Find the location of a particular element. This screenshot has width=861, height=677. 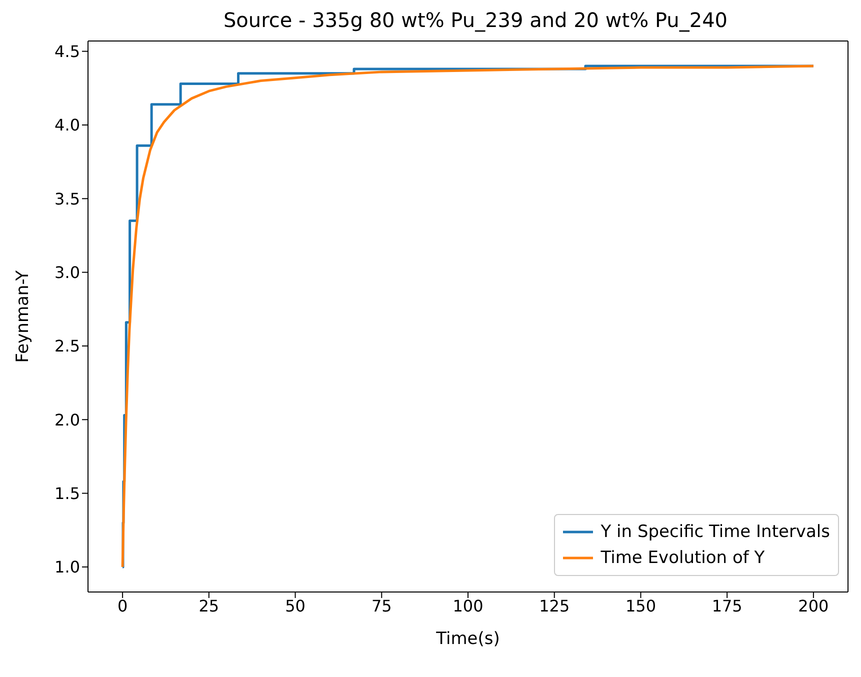

x-tick-label: 175 is located at coordinates (727, 606).